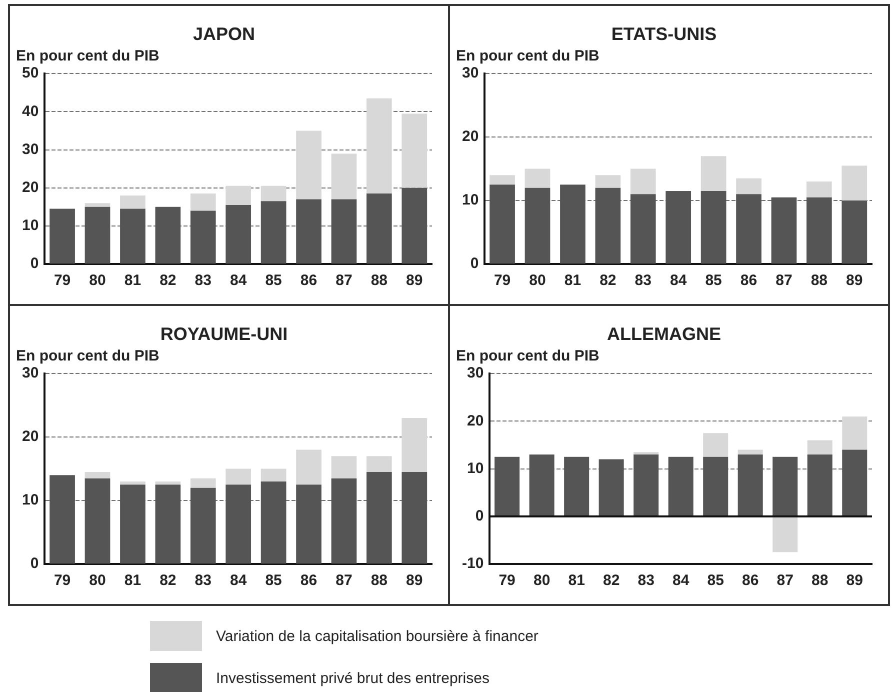 The image size is (892, 692). What do you see at coordinates (377, 636) in the screenshot?
I see `legend-label: Variation de la capitalisation boursière à financer` at bounding box center [377, 636].